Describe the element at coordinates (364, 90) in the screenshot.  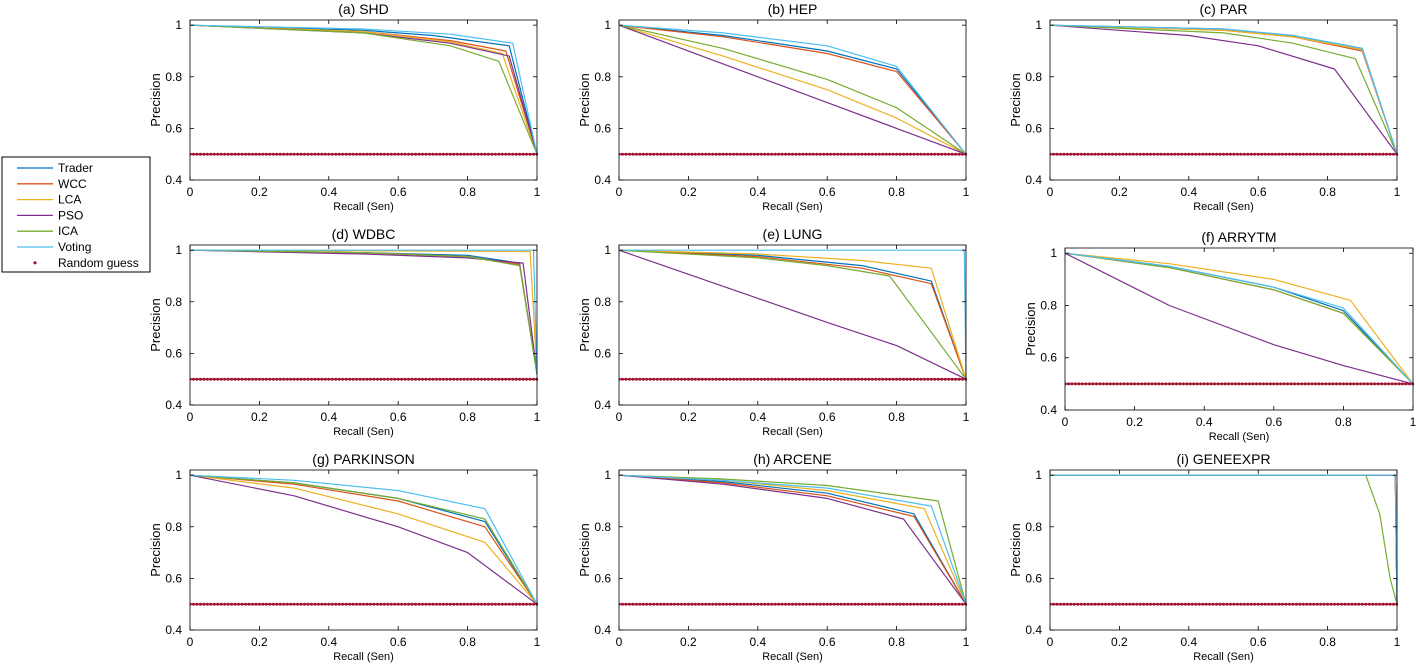
I see `series-group` at that location.